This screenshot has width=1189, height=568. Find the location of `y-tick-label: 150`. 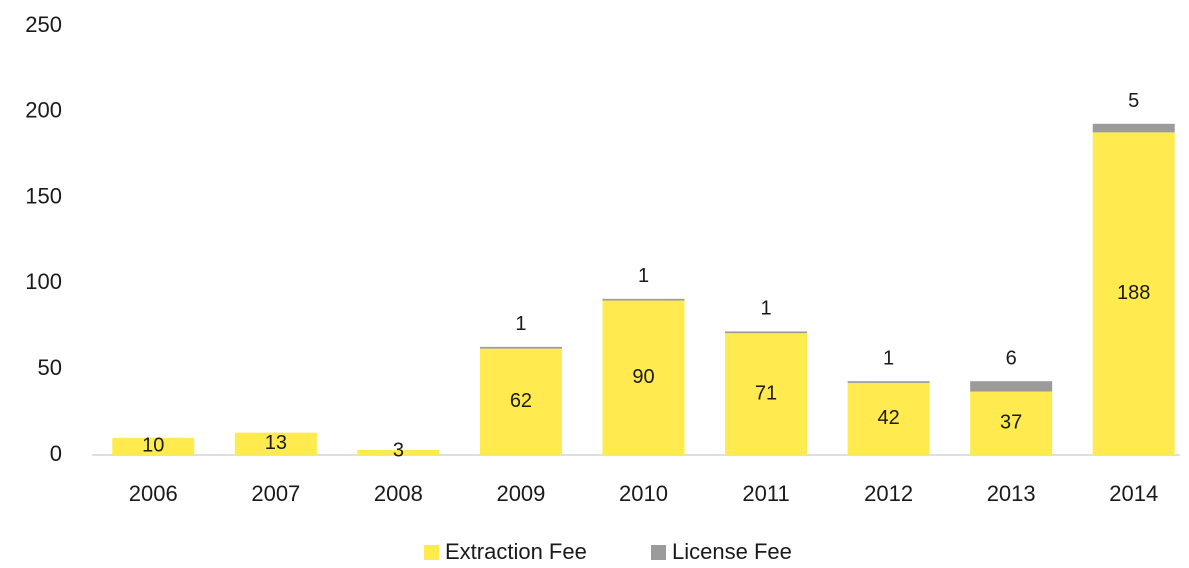

y-tick-label: 150 is located at coordinates (43, 195).